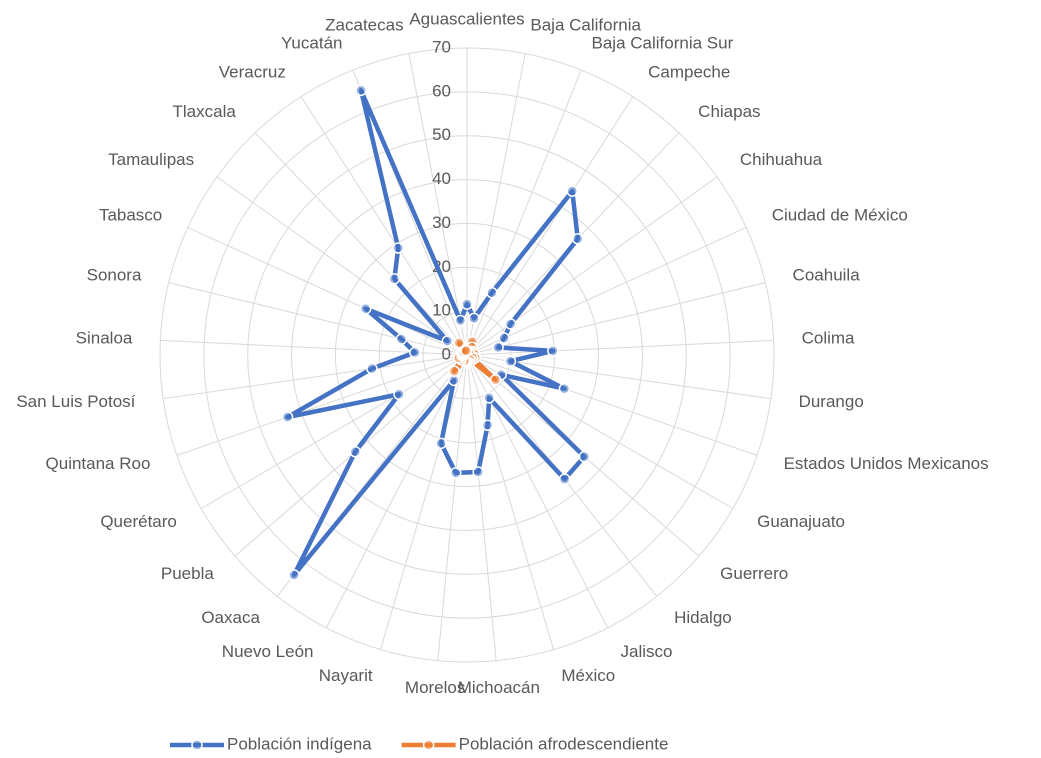  I want to click on category-label: Durango, so click(831, 401).